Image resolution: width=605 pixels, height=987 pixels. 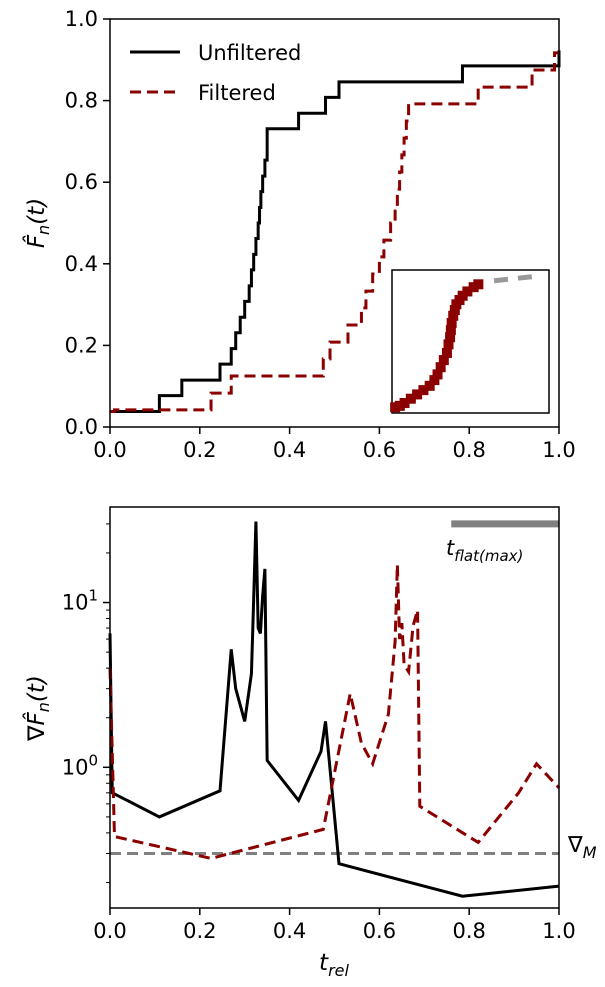 I want to click on top-y-label-arg: (t), so click(x=37, y=211).